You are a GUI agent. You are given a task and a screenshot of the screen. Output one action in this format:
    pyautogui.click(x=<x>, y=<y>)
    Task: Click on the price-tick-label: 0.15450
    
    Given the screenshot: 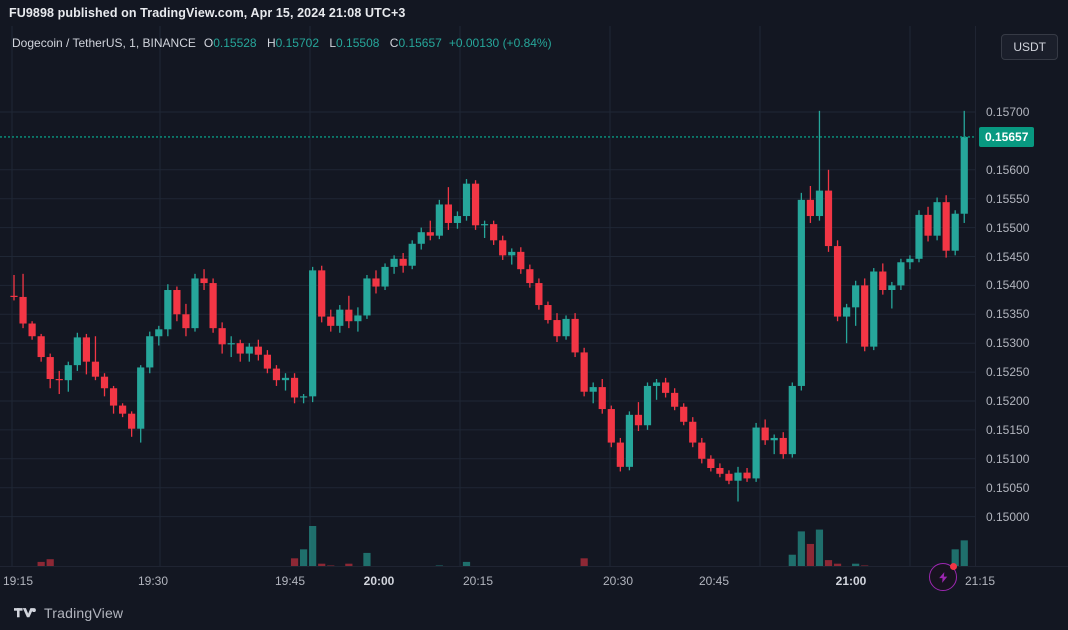 What is the action you would take?
    pyautogui.click(x=1008, y=256)
    